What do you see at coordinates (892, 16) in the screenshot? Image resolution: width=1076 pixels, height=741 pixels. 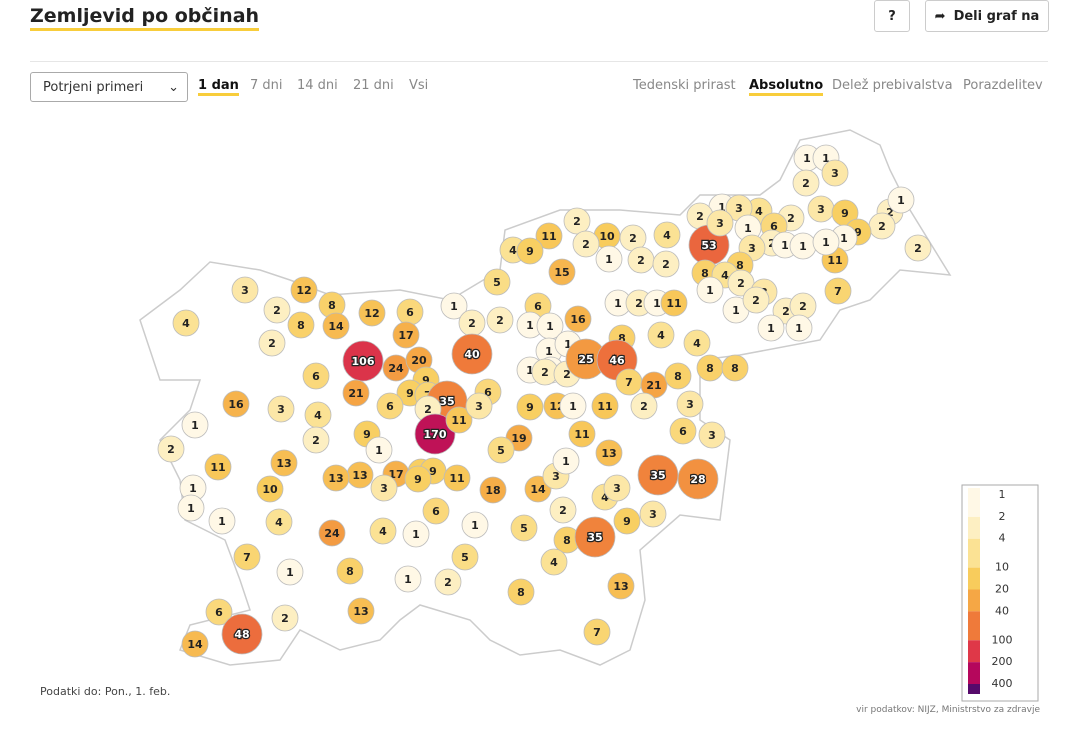 I see `help-button: ?` at bounding box center [892, 16].